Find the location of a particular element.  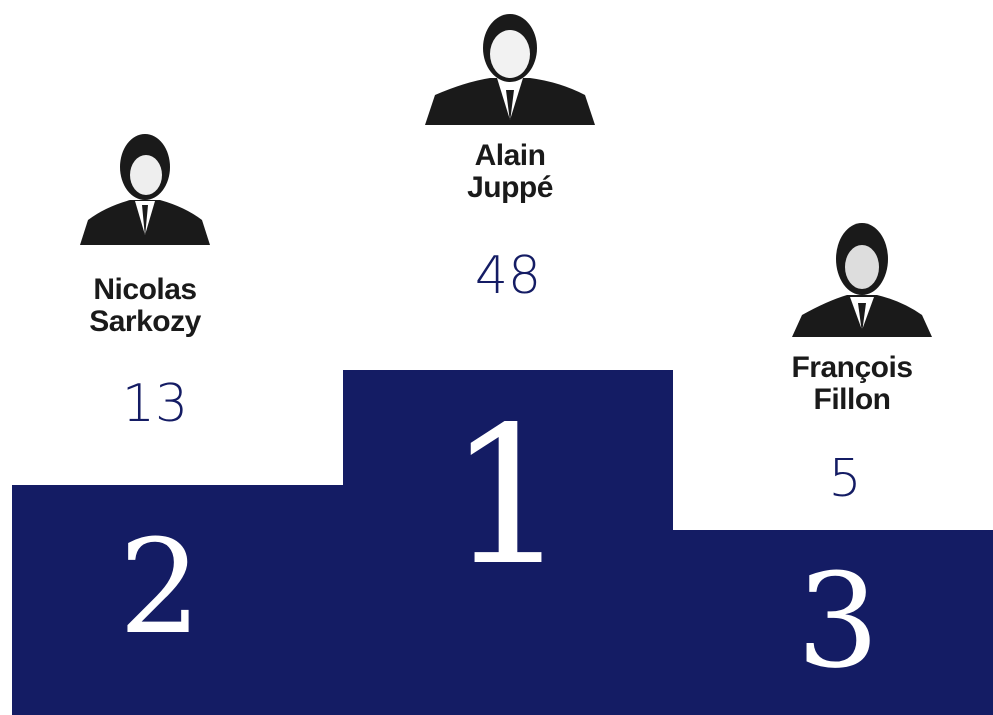

score: 13 is located at coordinates (155, 404).